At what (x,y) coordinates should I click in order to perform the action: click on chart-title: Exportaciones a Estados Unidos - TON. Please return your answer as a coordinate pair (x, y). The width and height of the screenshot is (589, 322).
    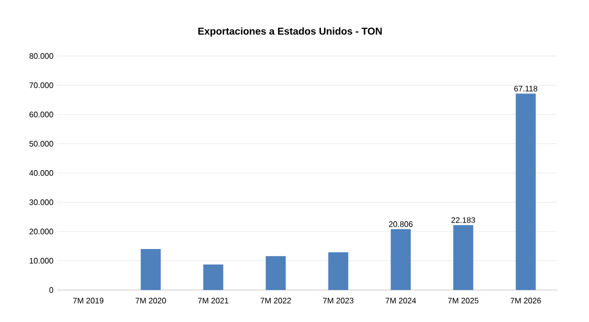
    Looking at the image, I should click on (290, 32).